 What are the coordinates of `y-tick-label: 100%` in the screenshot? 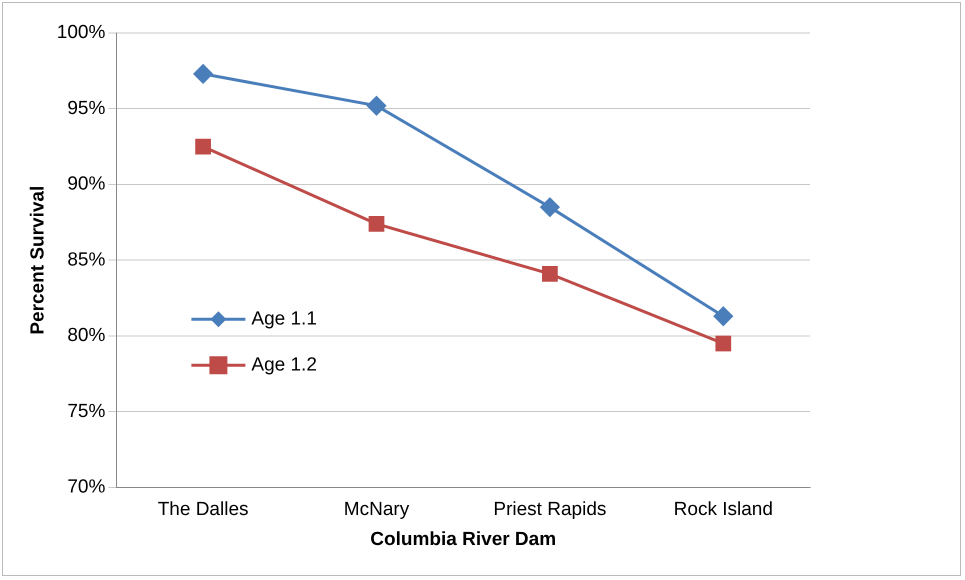 It's located at (81, 33).